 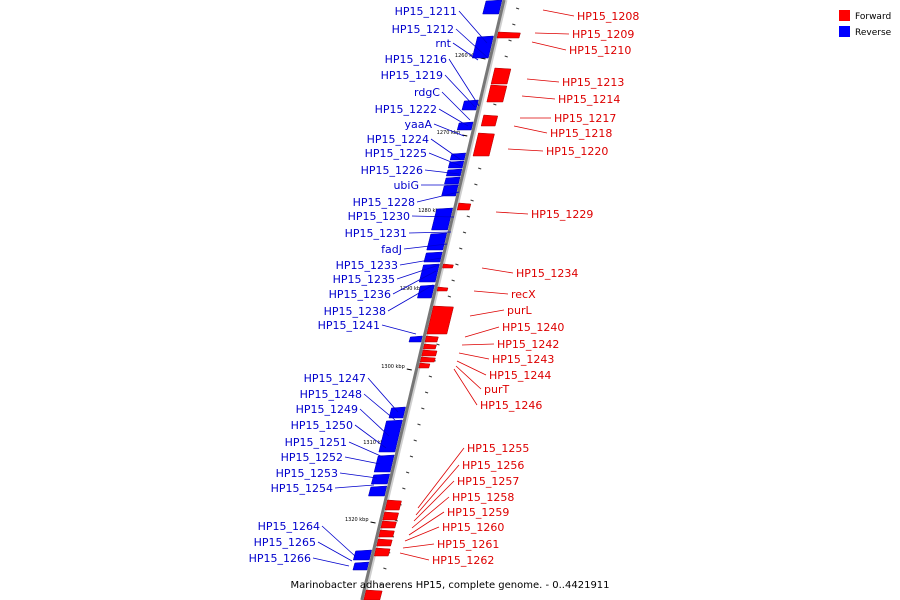 I want to click on tick-label: 1280 kbp, so click(x=430, y=211).